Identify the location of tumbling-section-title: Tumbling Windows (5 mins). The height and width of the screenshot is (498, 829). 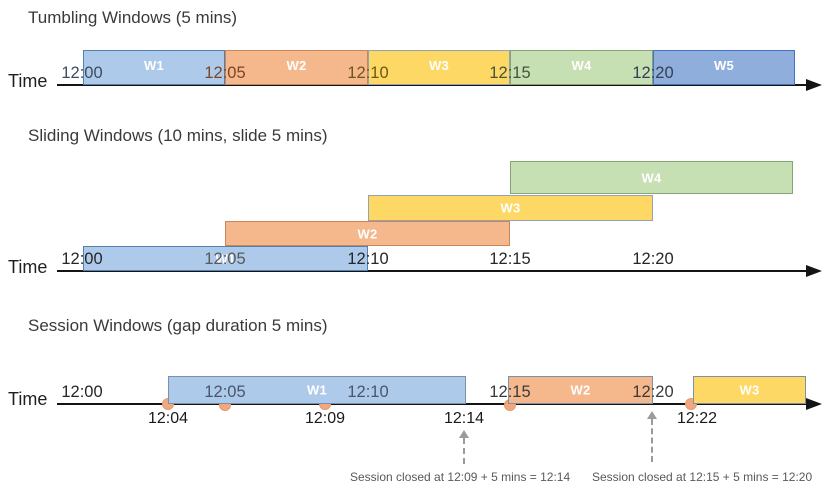
(133, 17).